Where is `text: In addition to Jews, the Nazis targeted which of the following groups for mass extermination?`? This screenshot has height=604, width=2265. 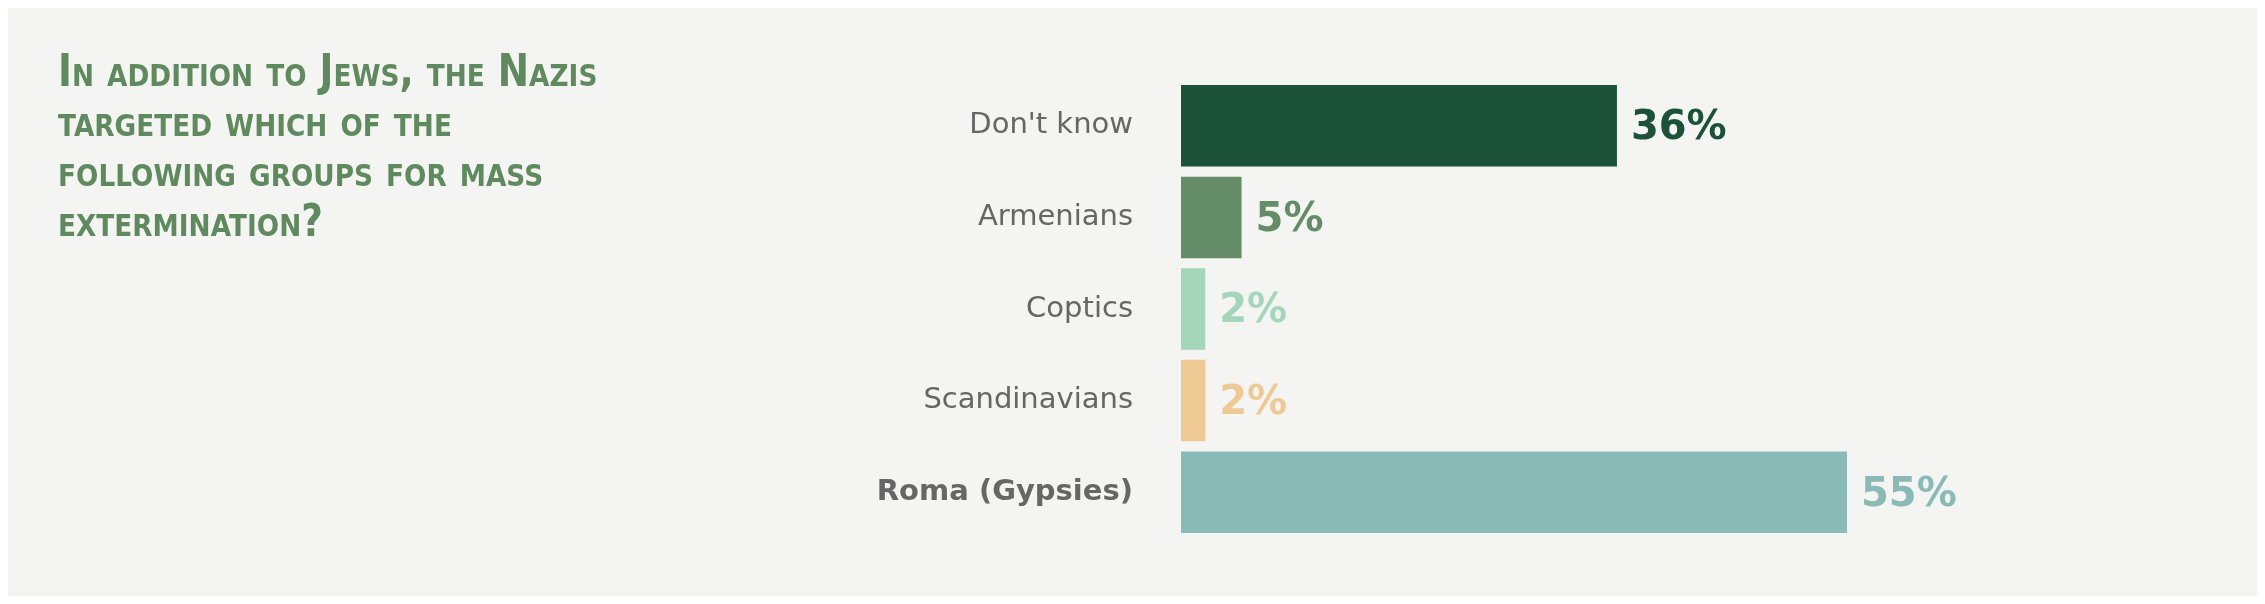 text: In addition to Jews, the Nazis targeted which of the following groups for mass extermination? is located at coordinates (328, 145).